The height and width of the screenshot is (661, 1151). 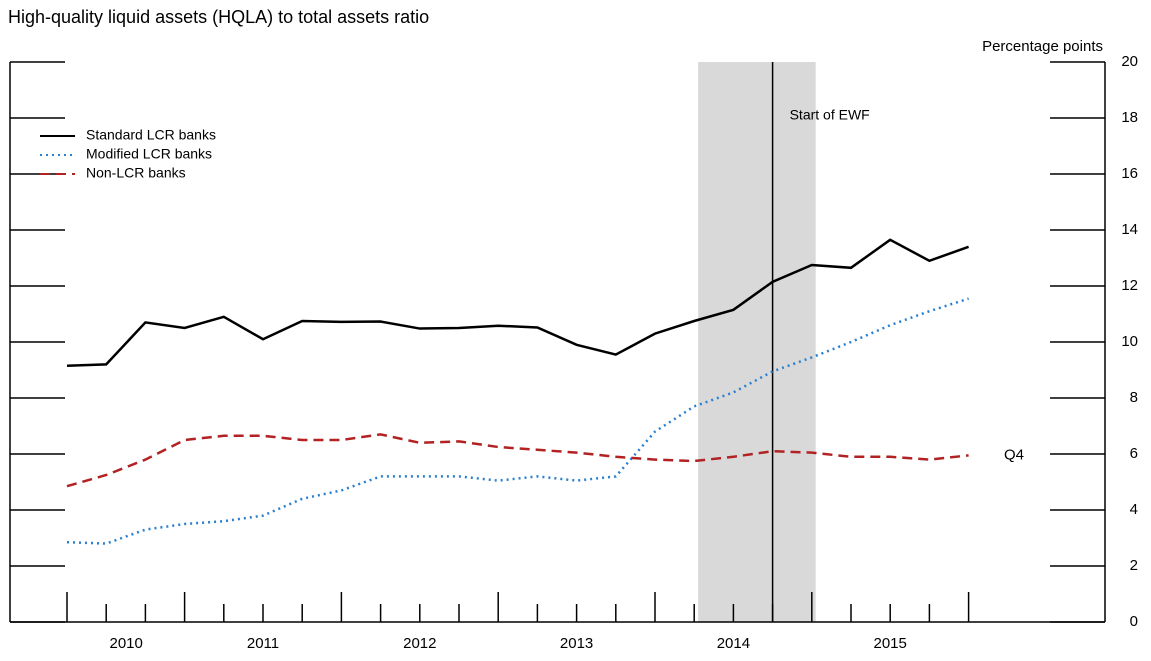 What do you see at coordinates (1134, 453) in the screenshot?
I see `y-tick-label: 6` at bounding box center [1134, 453].